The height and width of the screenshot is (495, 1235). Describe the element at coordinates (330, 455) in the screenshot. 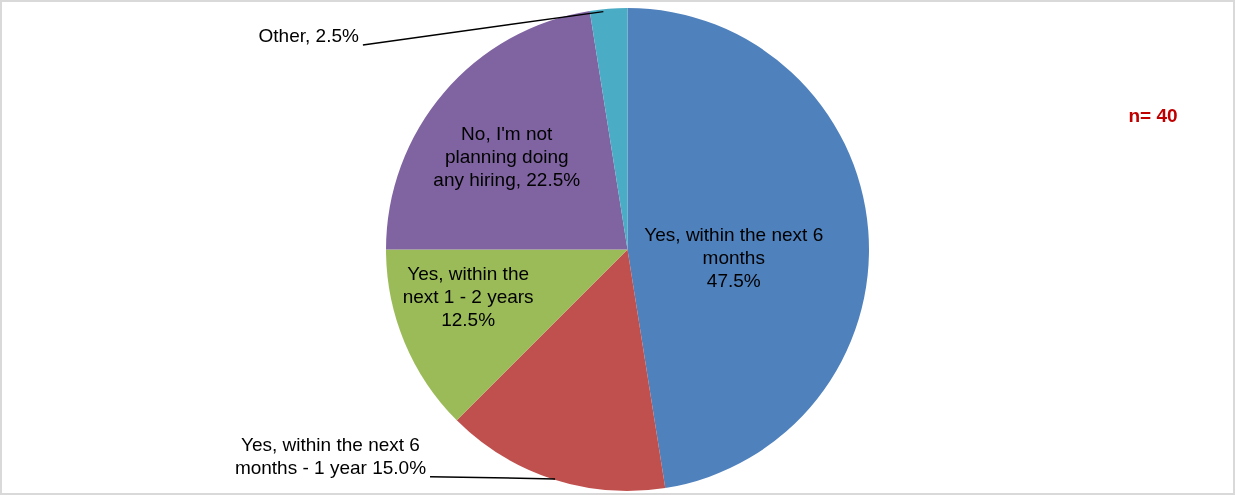

I see `slice-label: Yes, within the next 6 months - 1 year 15.0%` at that location.